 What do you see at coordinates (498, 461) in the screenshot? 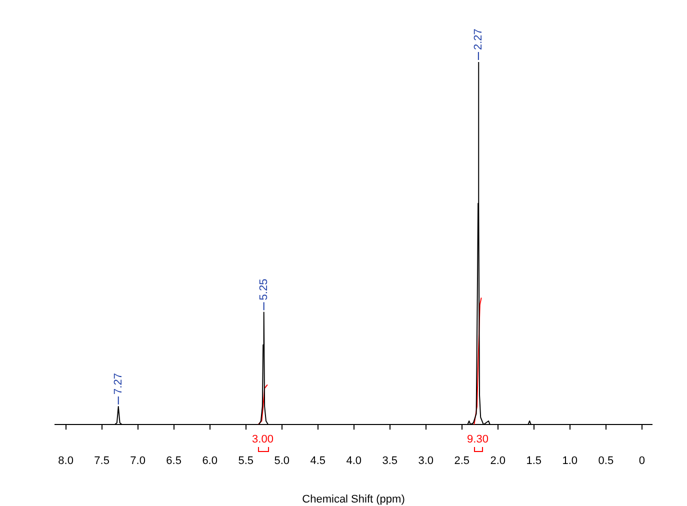
I see `x-tick-label: 2.0` at bounding box center [498, 461].